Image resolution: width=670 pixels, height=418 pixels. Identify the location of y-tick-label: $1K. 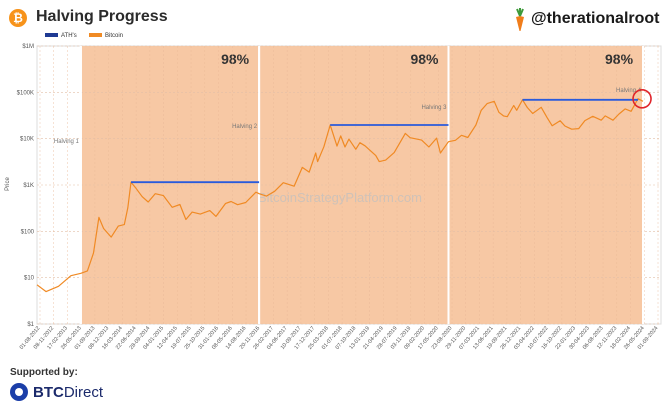
(28, 186).